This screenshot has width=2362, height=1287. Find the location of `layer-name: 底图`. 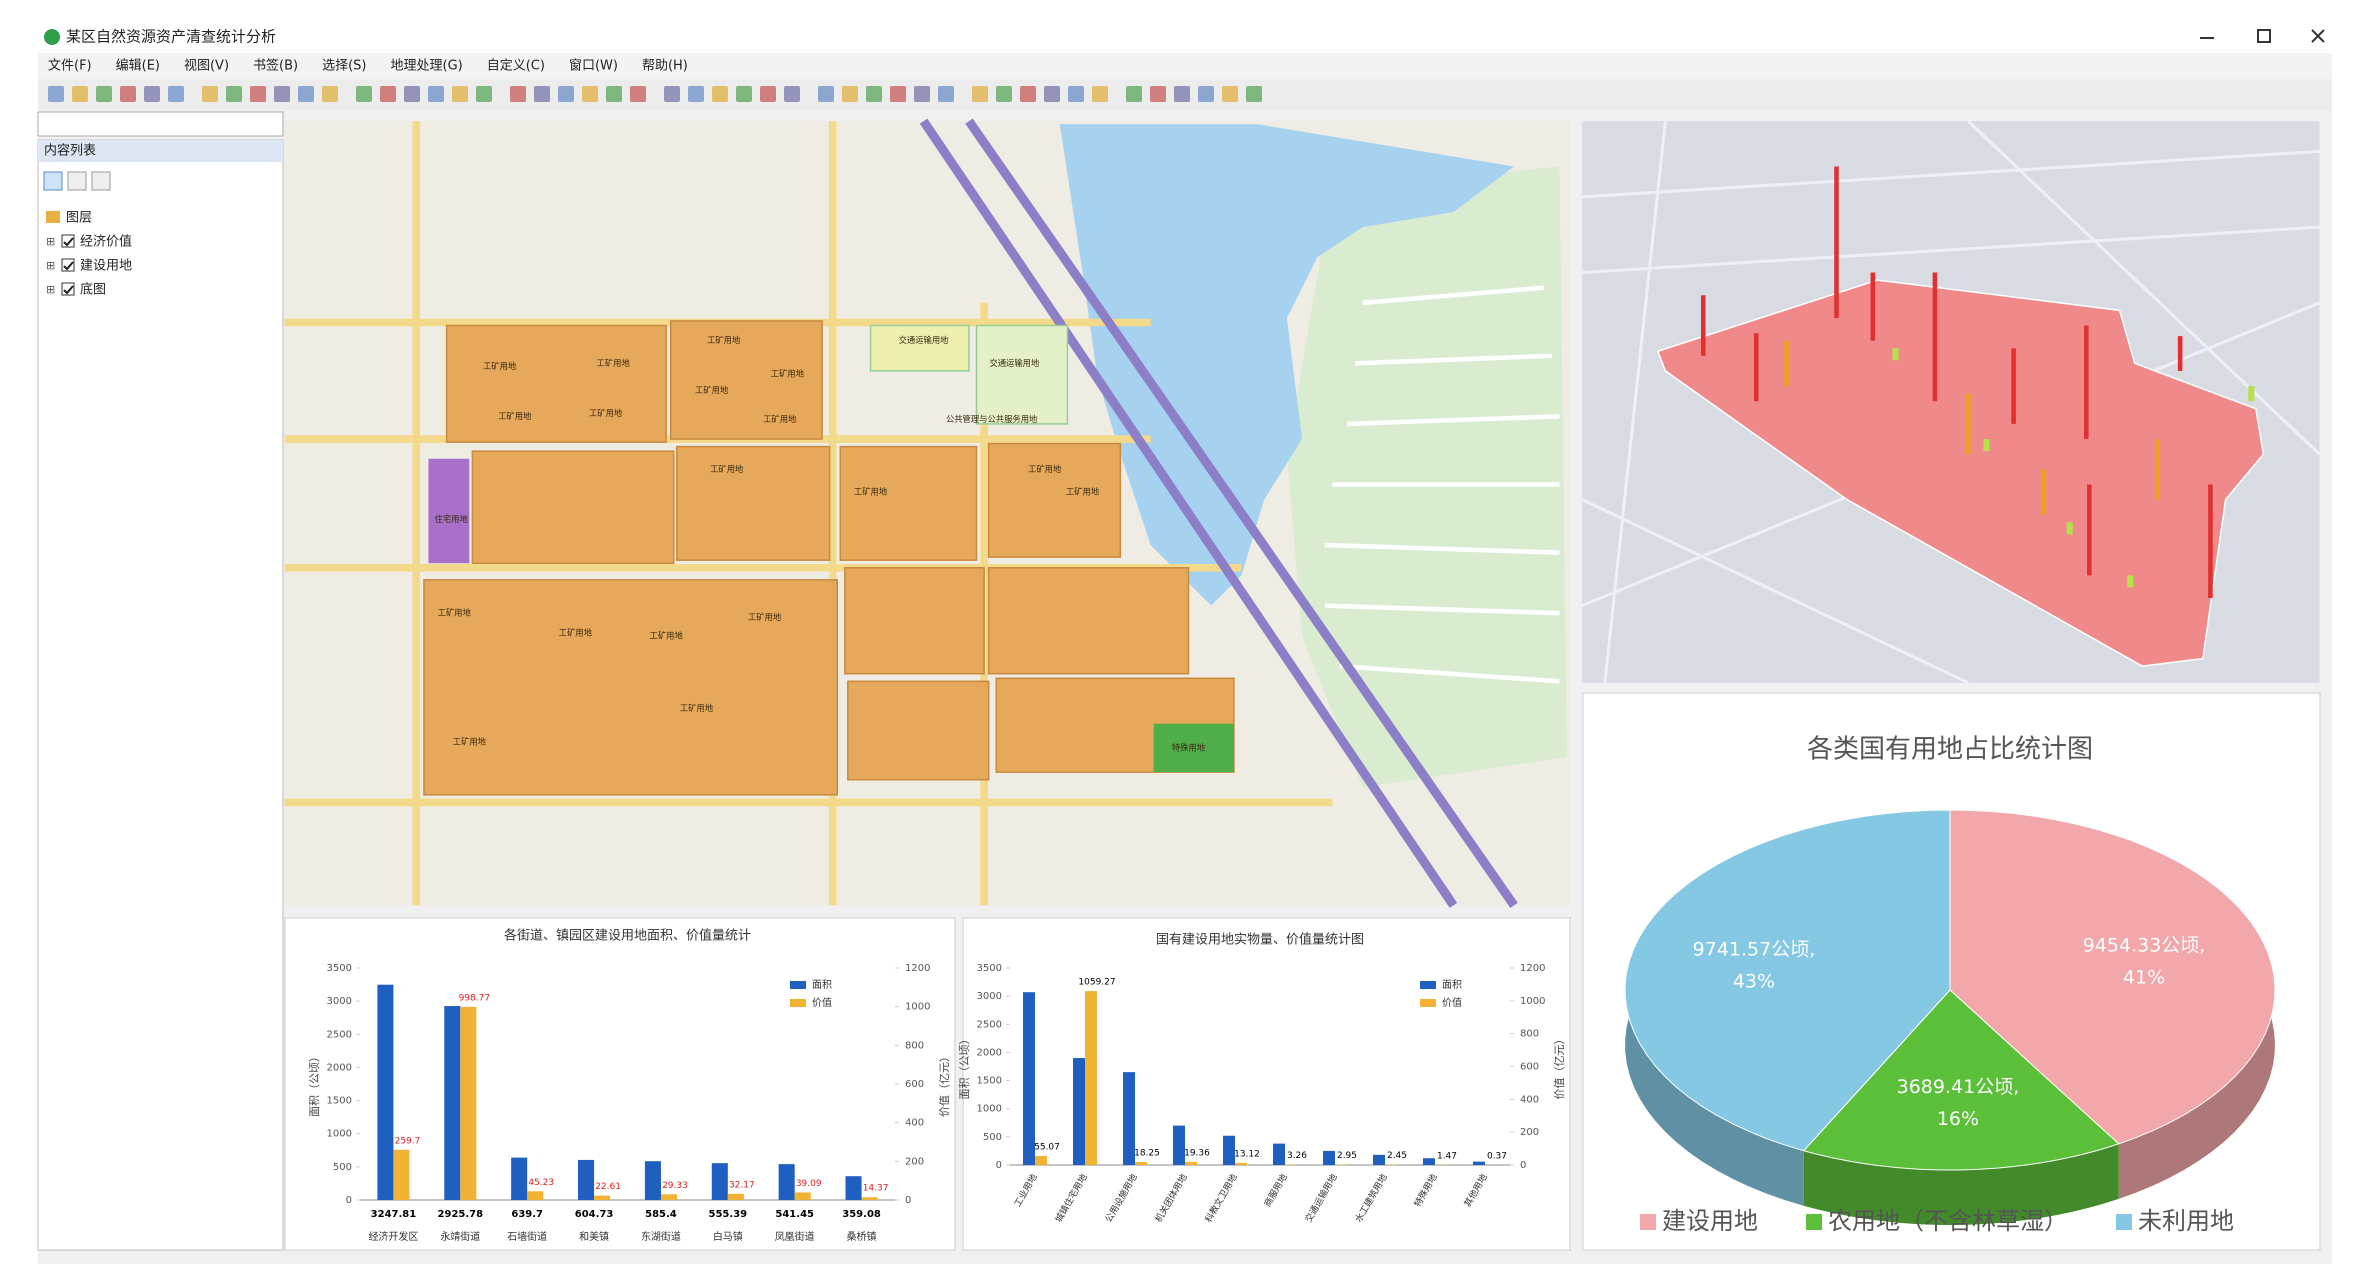

layer-name: 底图 is located at coordinates (93, 290).